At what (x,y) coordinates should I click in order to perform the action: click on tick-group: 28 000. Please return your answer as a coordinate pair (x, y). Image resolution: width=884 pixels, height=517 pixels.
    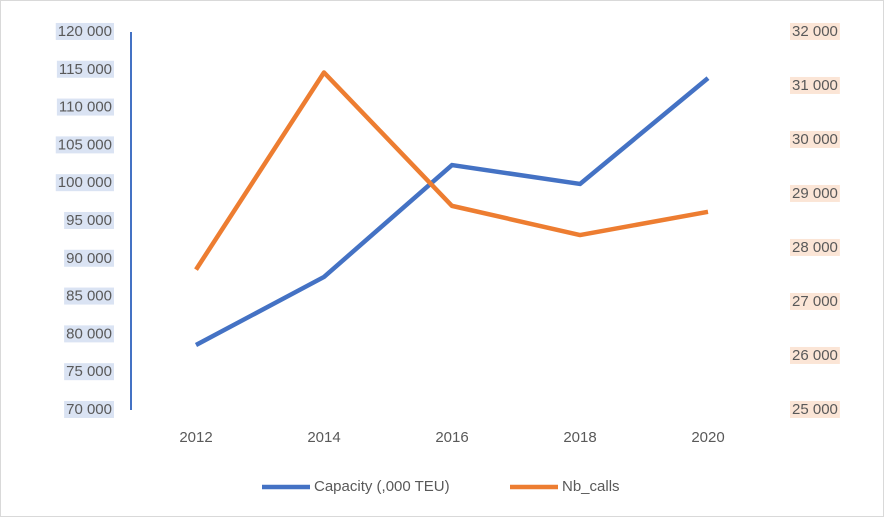
    Looking at the image, I should click on (815, 247).